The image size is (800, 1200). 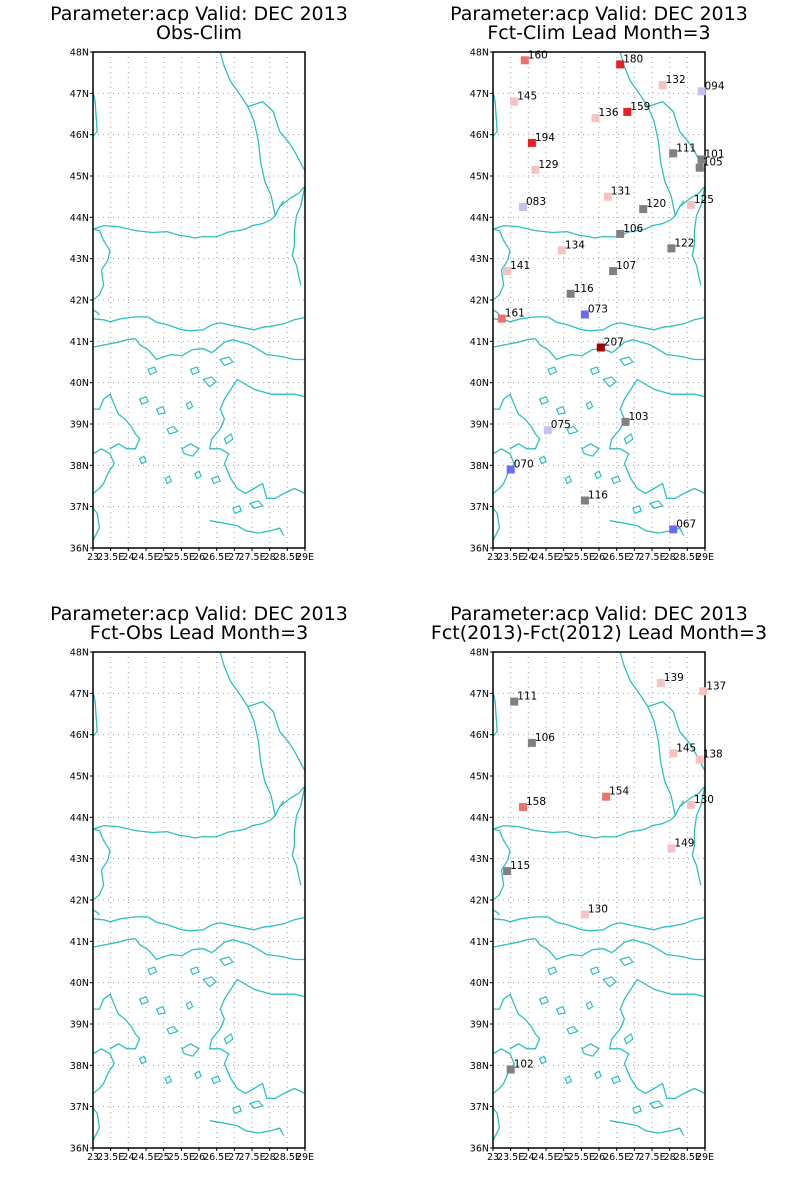 I want to click on station-value-label: 125, so click(x=704, y=200).